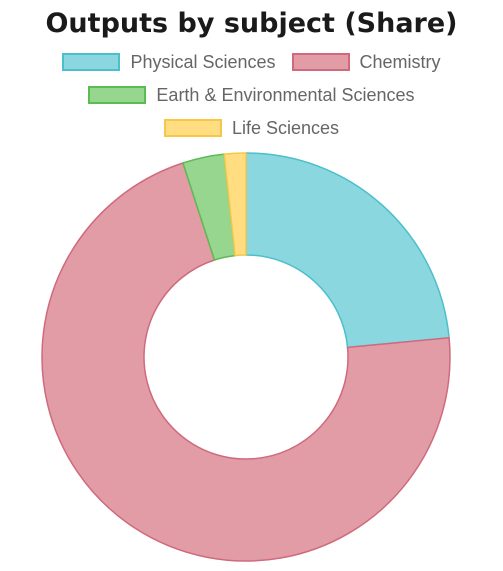  I want to click on legend-item-life-sciences: Life Sciences, so click(251, 128).